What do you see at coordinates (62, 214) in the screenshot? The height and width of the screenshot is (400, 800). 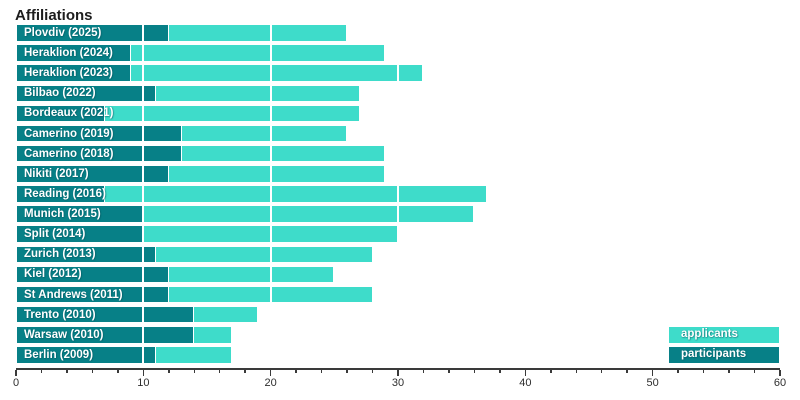 I see `category-label: Munich (2015)` at bounding box center [62, 214].